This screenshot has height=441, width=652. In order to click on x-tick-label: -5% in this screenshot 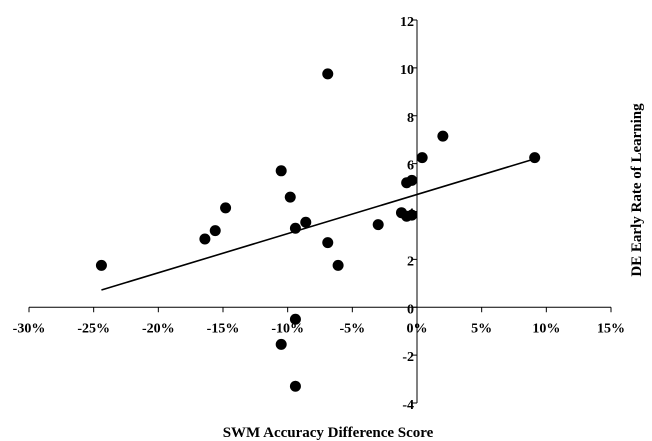, I will do `click(352, 328)`.